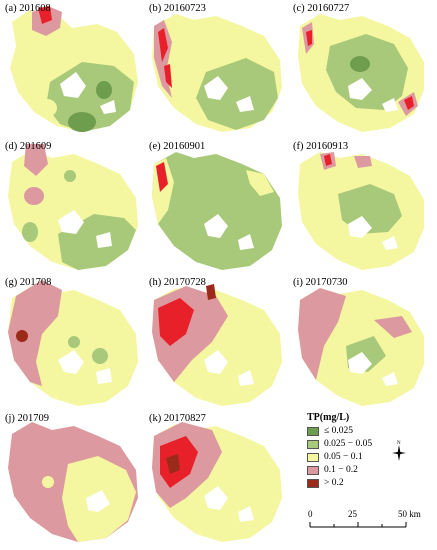 This screenshot has height=550, width=437. I want to click on panel-label: (i) 20170730, so click(320, 282).